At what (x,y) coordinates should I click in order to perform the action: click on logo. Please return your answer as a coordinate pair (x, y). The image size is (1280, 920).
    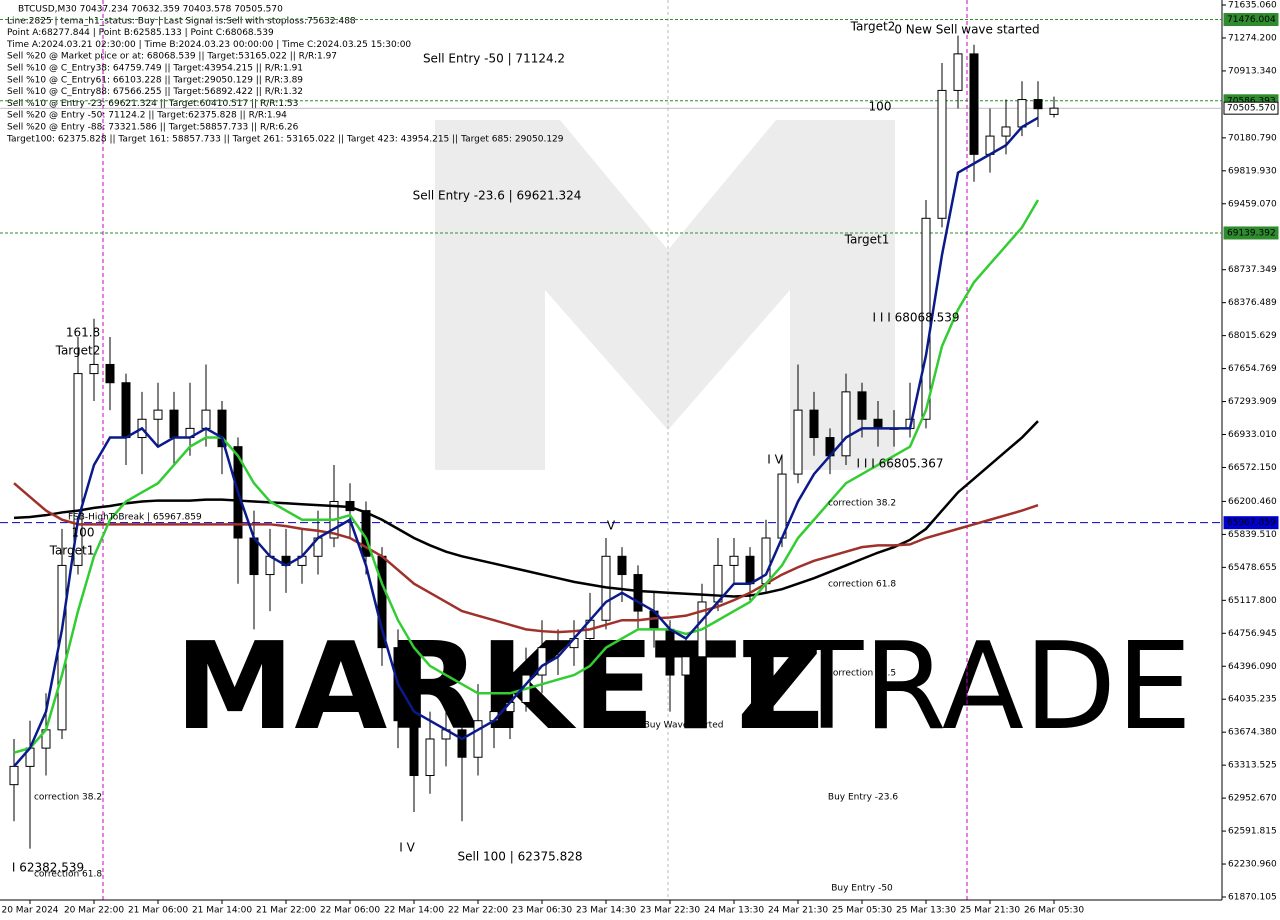
    Looking at the image, I should click on (665, 295).